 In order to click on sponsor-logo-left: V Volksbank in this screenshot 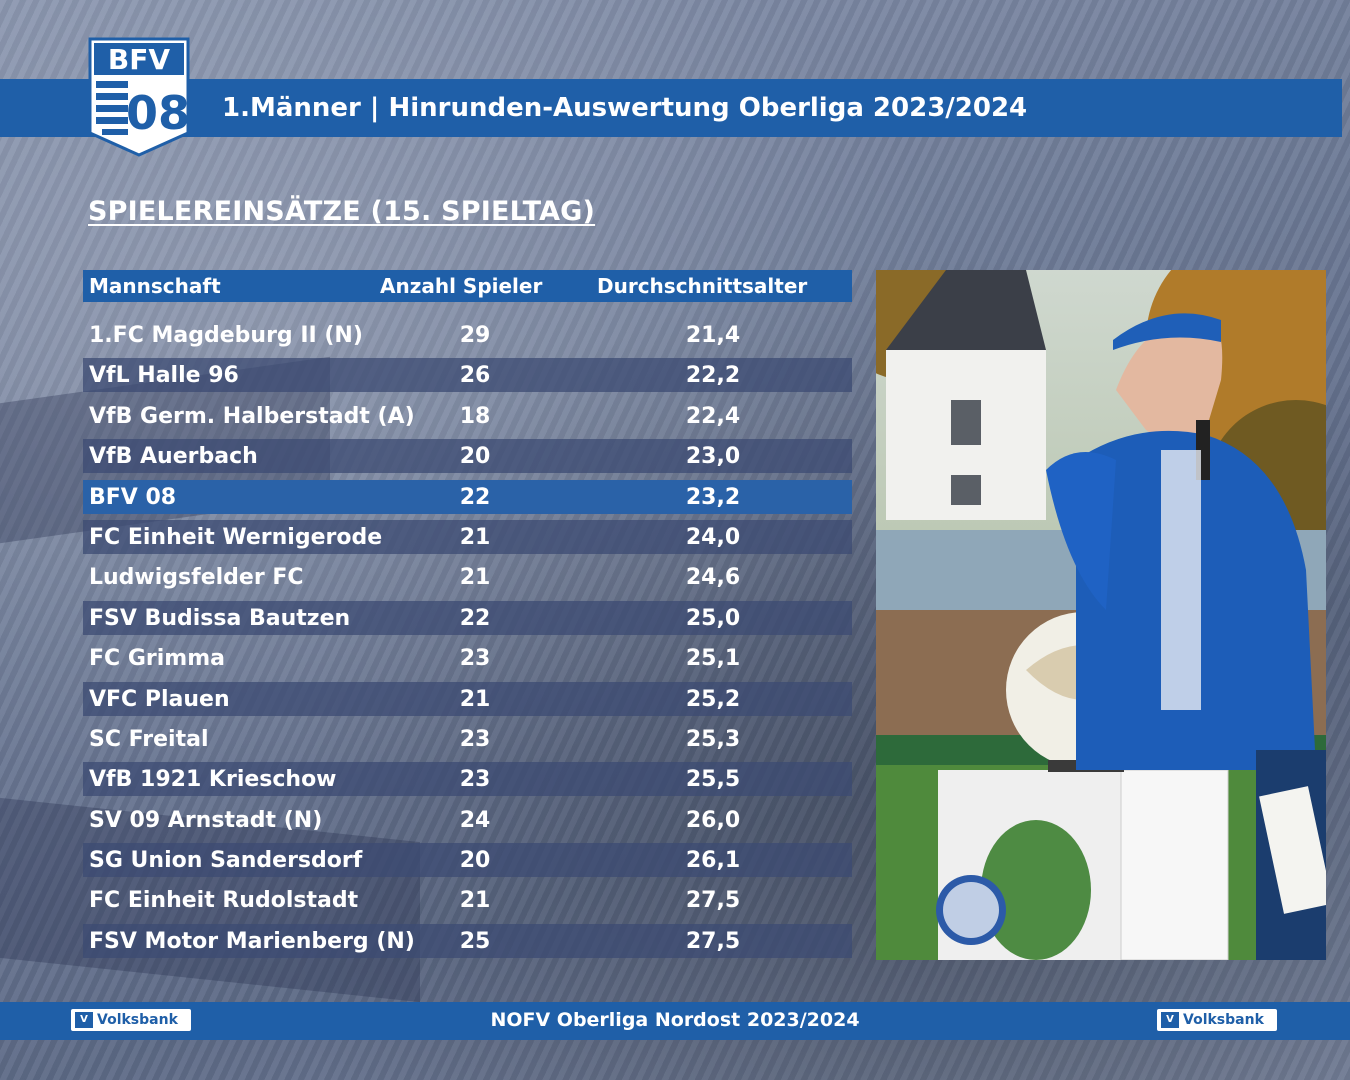, I will do `click(131, 1020)`.